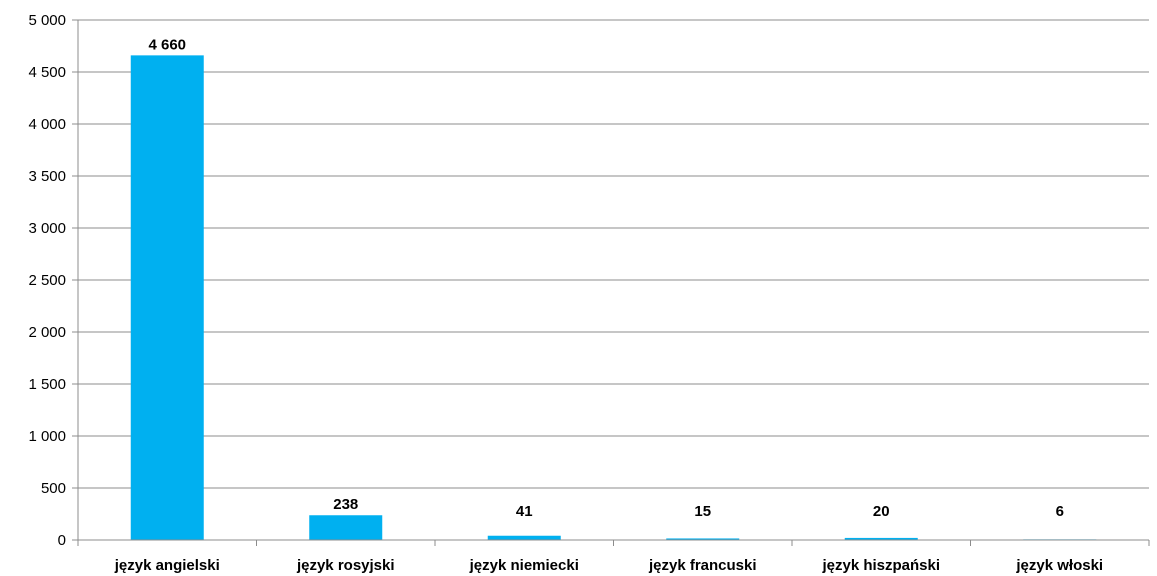  I want to click on y-tick-label: 4 500, so click(47, 72).